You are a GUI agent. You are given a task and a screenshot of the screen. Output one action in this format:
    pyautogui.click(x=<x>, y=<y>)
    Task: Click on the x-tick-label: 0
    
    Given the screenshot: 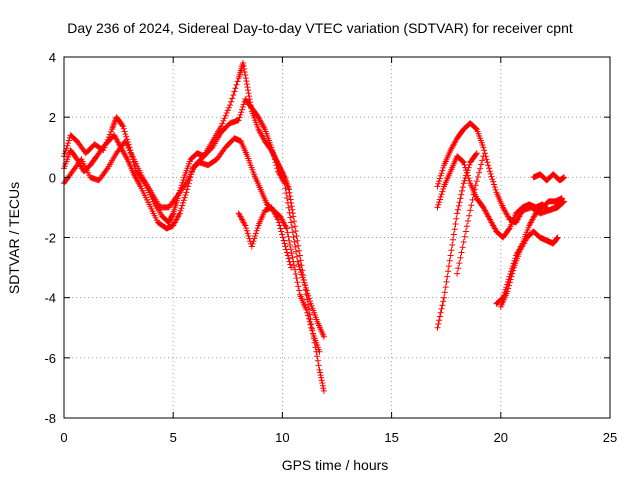 What is the action you would take?
    pyautogui.click(x=63, y=437)
    